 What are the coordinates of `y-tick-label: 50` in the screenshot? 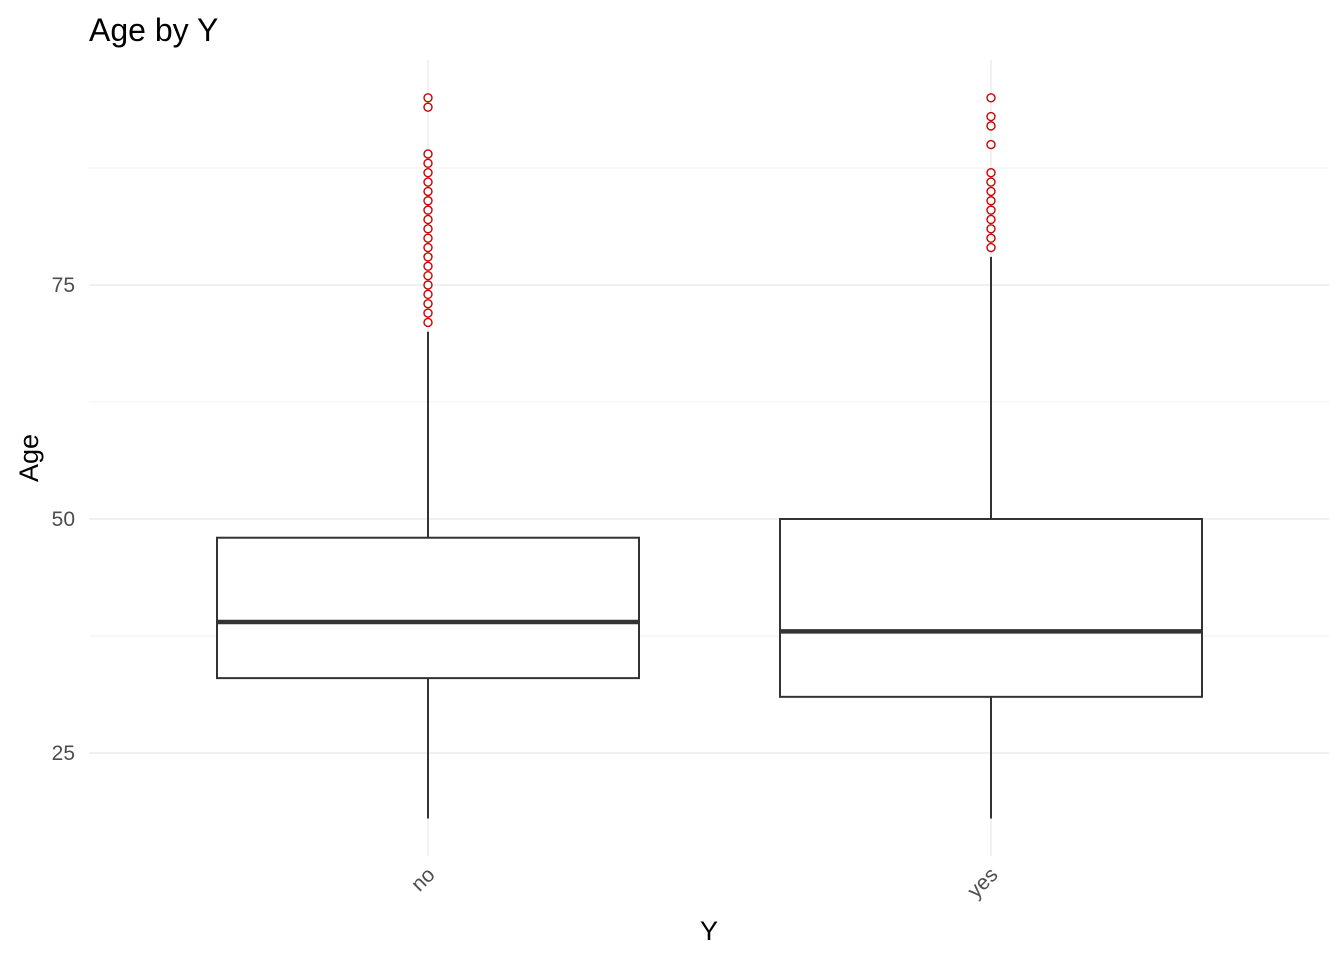 It's located at (63, 519).